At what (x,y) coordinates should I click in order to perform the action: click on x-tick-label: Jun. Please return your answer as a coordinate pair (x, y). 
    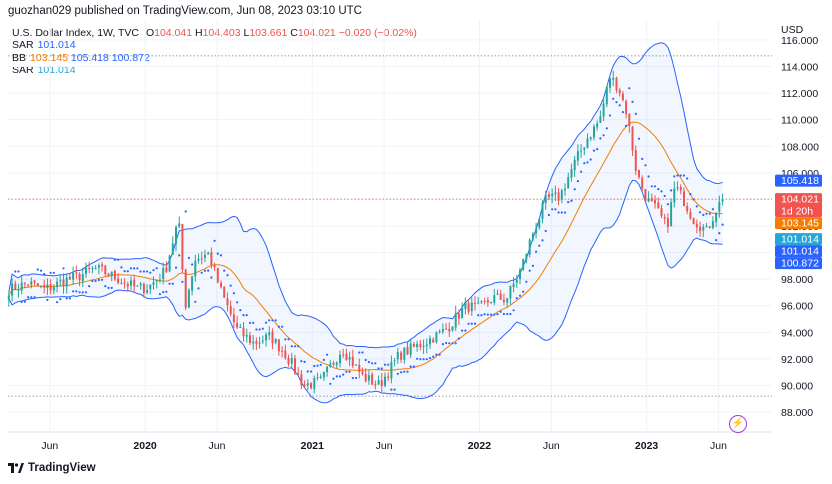
    Looking at the image, I should click on (217, 446).